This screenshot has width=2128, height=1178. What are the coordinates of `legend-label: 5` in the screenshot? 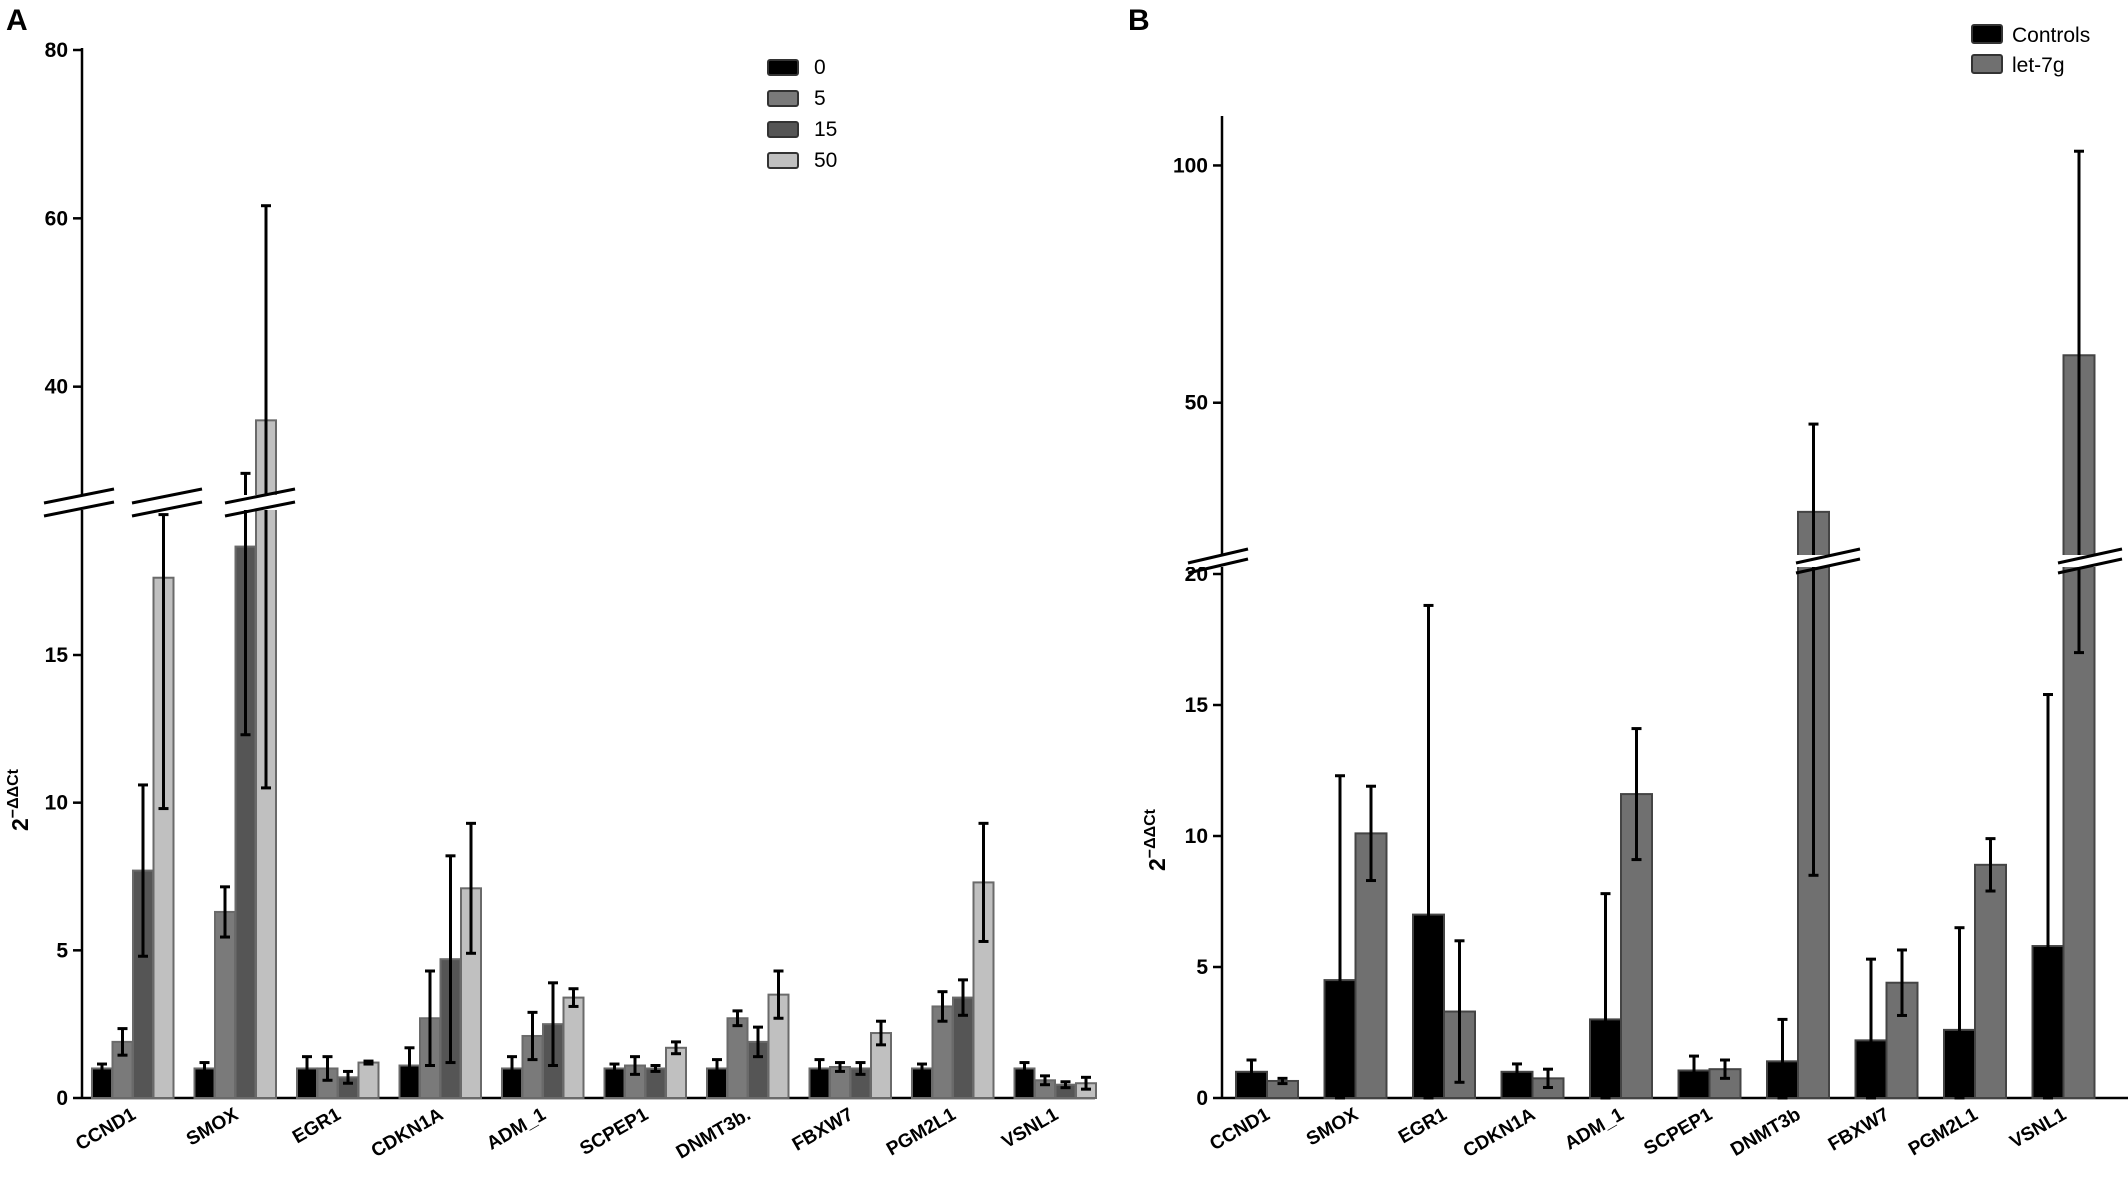 It's located at (820, 98).